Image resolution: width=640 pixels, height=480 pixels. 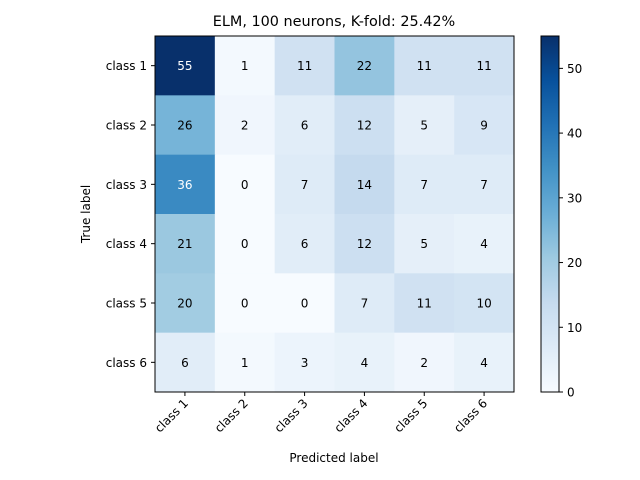 What do you see at coordinates (574, 134) in the screenshot?
I see `colorbar-tick-label: 40` at bounding box center [574, 134].